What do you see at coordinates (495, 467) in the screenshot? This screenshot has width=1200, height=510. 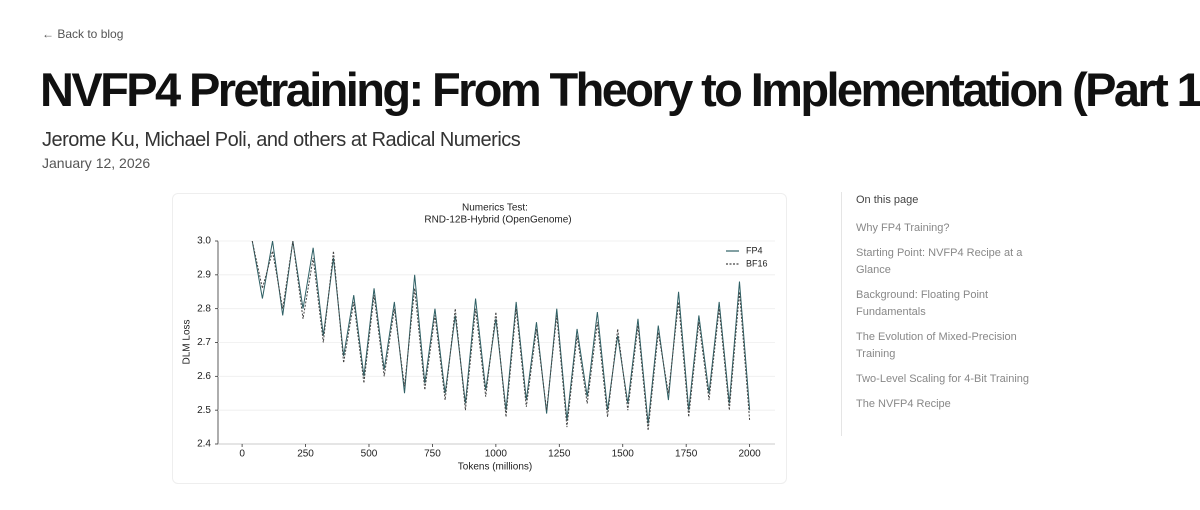 I see `x-axis-label: Tokens (millions)` at bounding box center [495, 467].